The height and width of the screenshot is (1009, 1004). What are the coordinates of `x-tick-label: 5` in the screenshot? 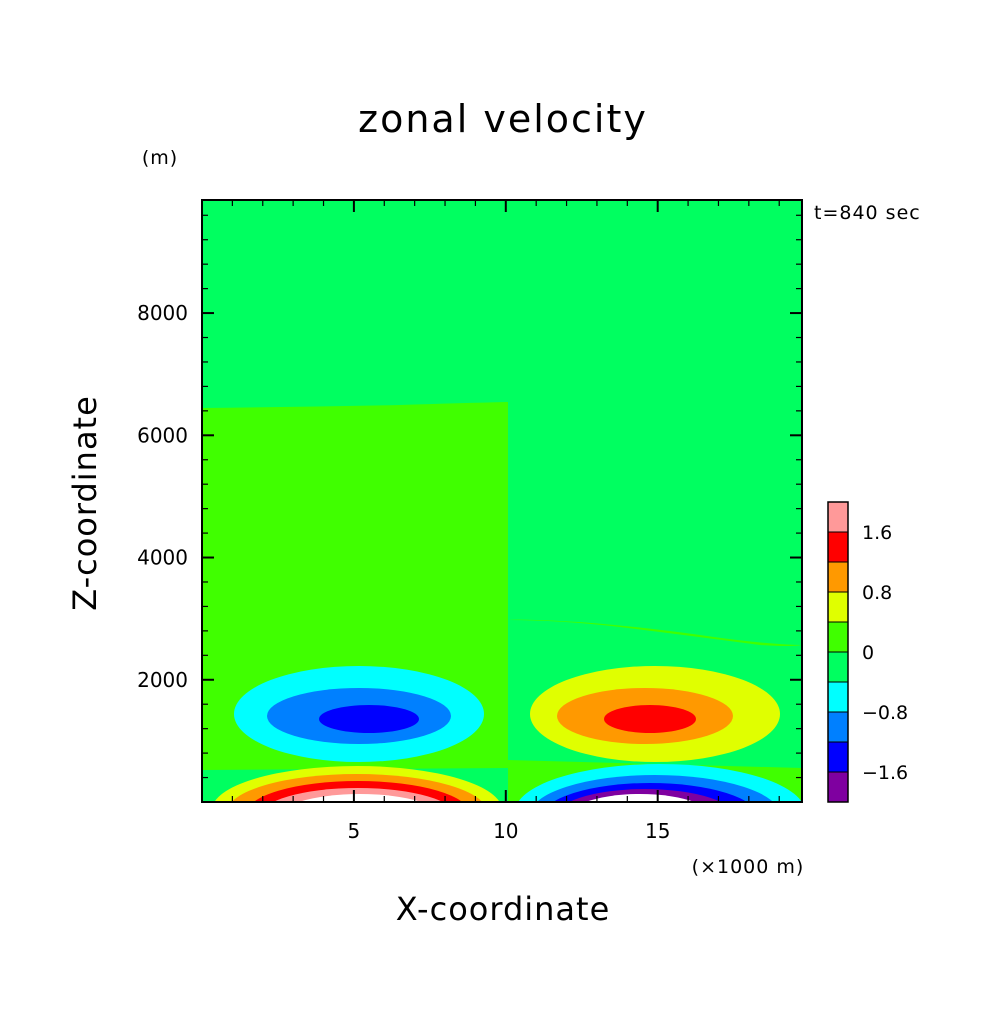 It's located at (354, 831).